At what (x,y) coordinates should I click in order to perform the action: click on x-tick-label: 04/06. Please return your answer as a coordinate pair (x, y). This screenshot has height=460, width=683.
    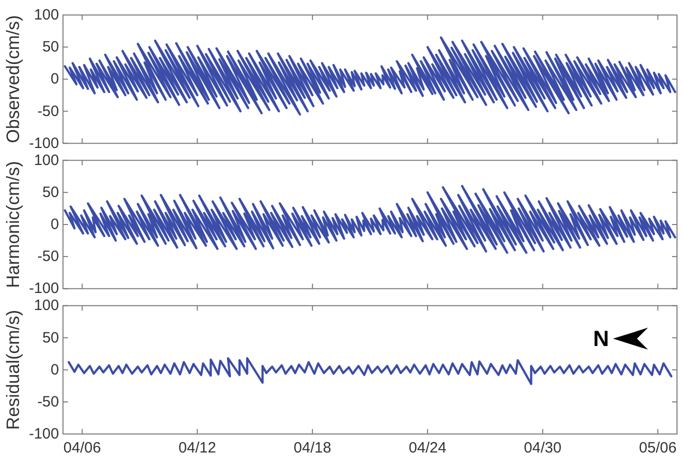
    Looking at the image, I should click on (82, 448).